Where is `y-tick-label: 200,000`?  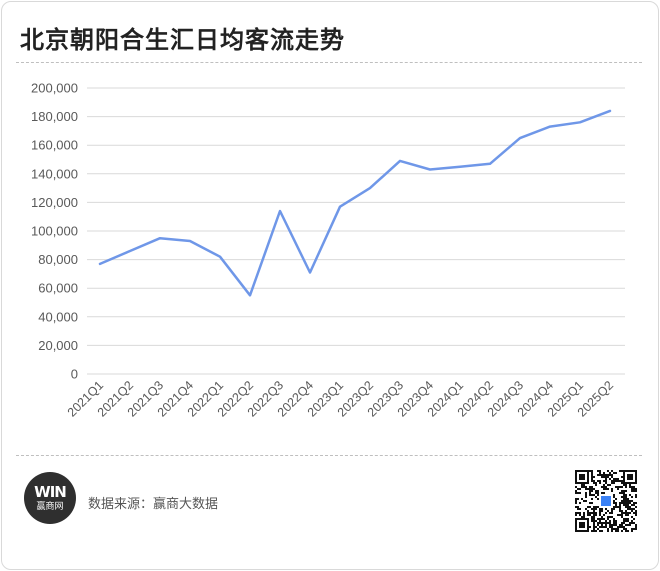
y-tick-label: 200,000 is located at coordinates (54, 88).